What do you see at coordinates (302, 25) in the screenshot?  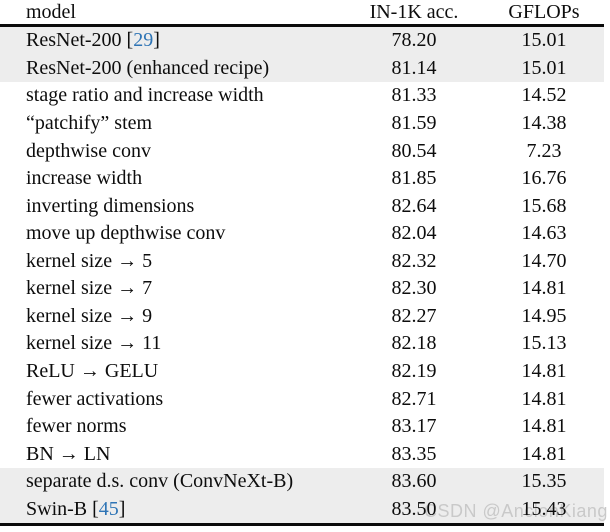 I see `header-rule` at bounding box center [302, 25].